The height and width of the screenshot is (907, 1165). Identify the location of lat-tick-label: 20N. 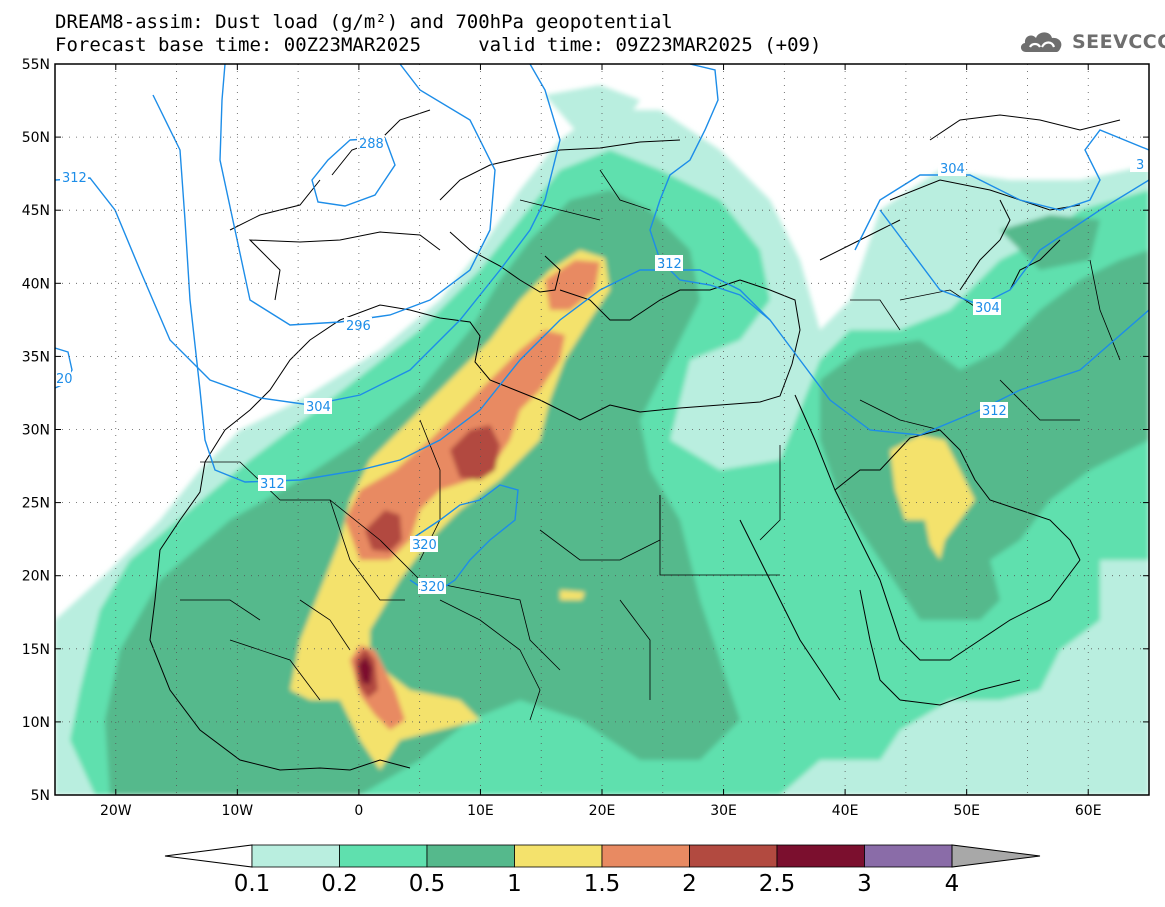
(36, 577).